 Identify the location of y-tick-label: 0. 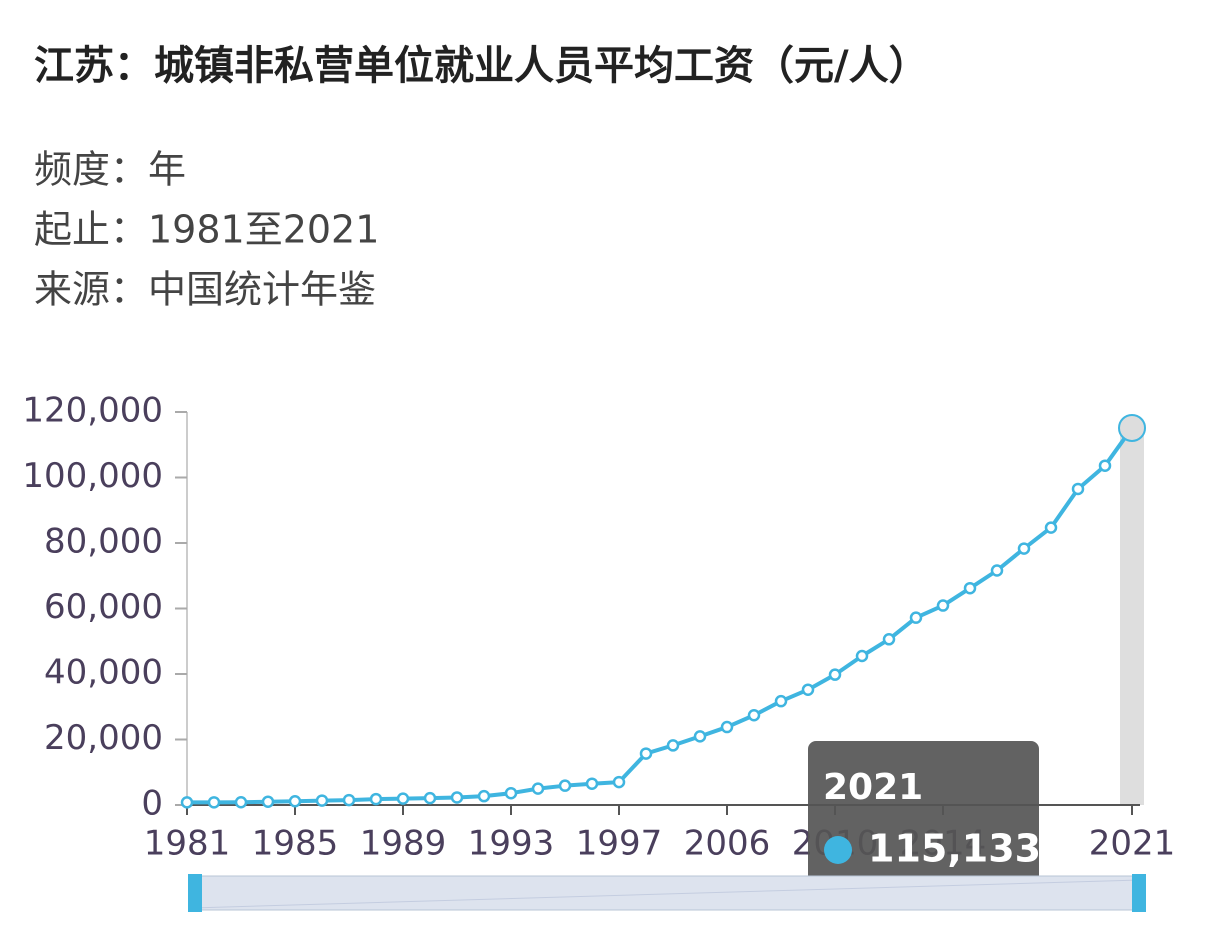
(152, 804).